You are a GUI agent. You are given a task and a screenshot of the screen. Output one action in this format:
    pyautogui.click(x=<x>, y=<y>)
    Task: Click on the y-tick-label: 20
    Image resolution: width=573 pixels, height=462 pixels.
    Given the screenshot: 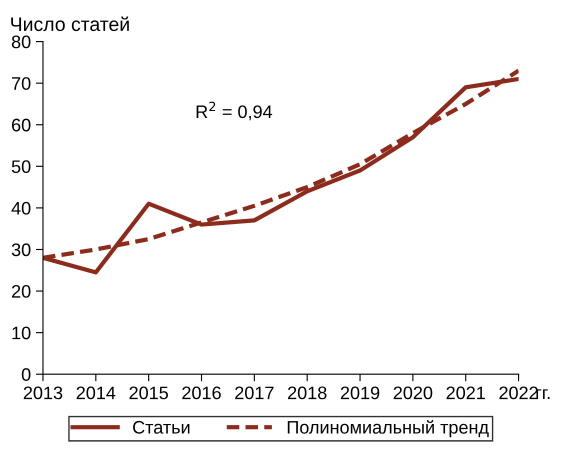 What is the action you would take?
    pyautogui.click(x=21, y=291)
    